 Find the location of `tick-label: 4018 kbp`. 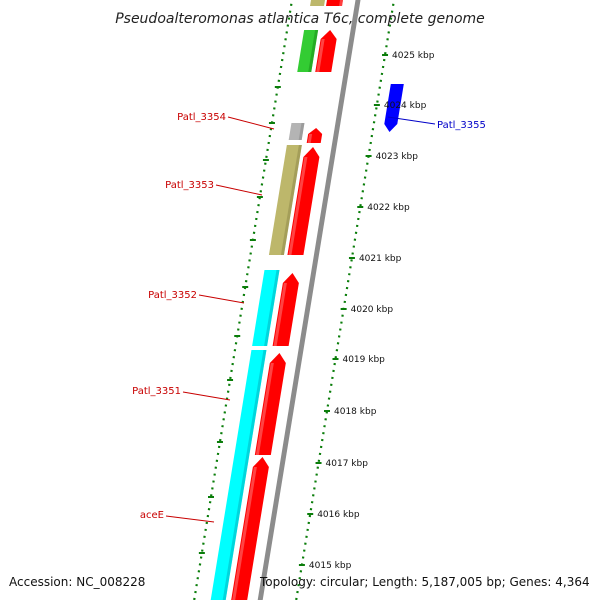

tick-label: 4018 kbp is located at coordinates (355, 412).